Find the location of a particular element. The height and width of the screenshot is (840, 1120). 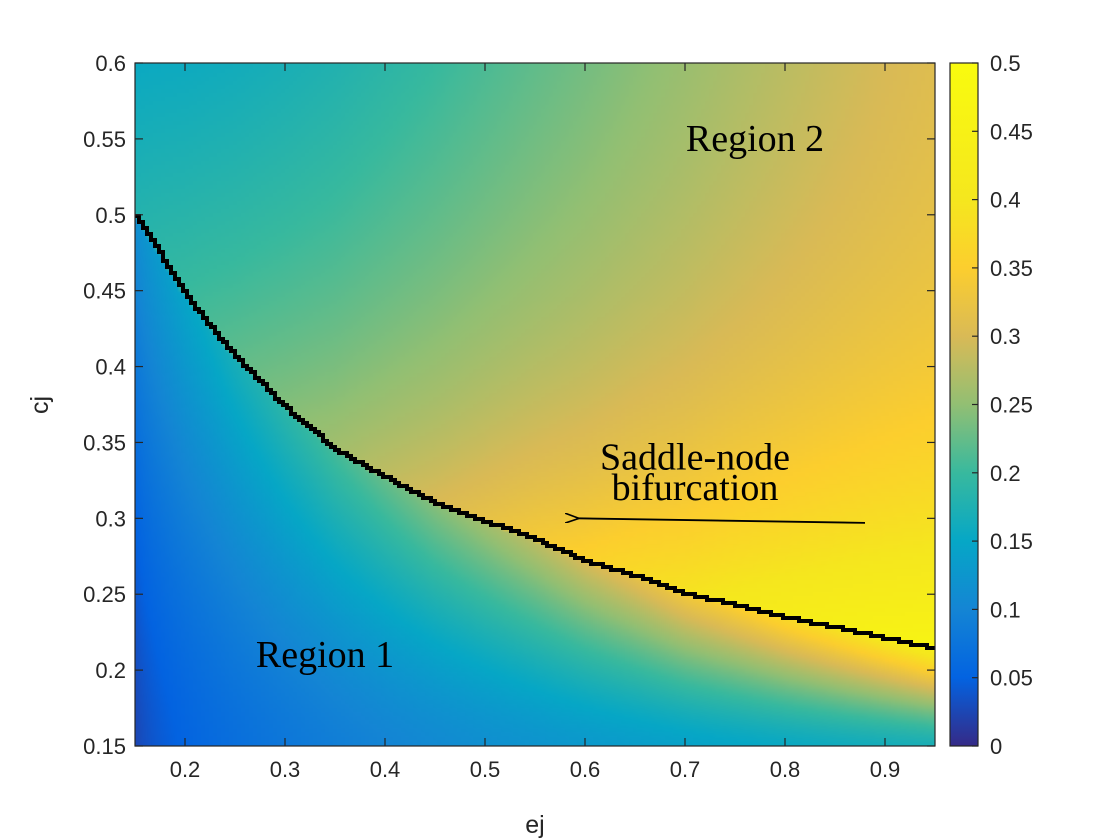

colorbar: 0 0.05 0.1 0.15 0.2 0.25 0.3 0.35 0.4 0.45 0.5 is located at coordinates (991, 405).